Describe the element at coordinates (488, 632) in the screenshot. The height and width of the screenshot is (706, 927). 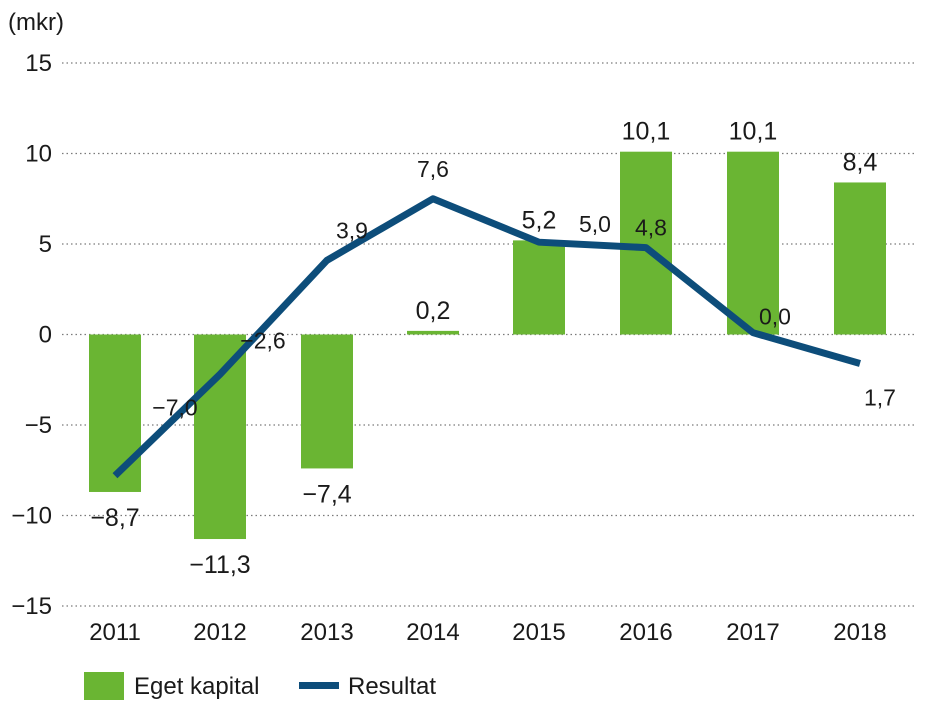
I see `x-axis-ticks: 2011 2012 2013 2014 2015 2016 2017 2018` at that location.